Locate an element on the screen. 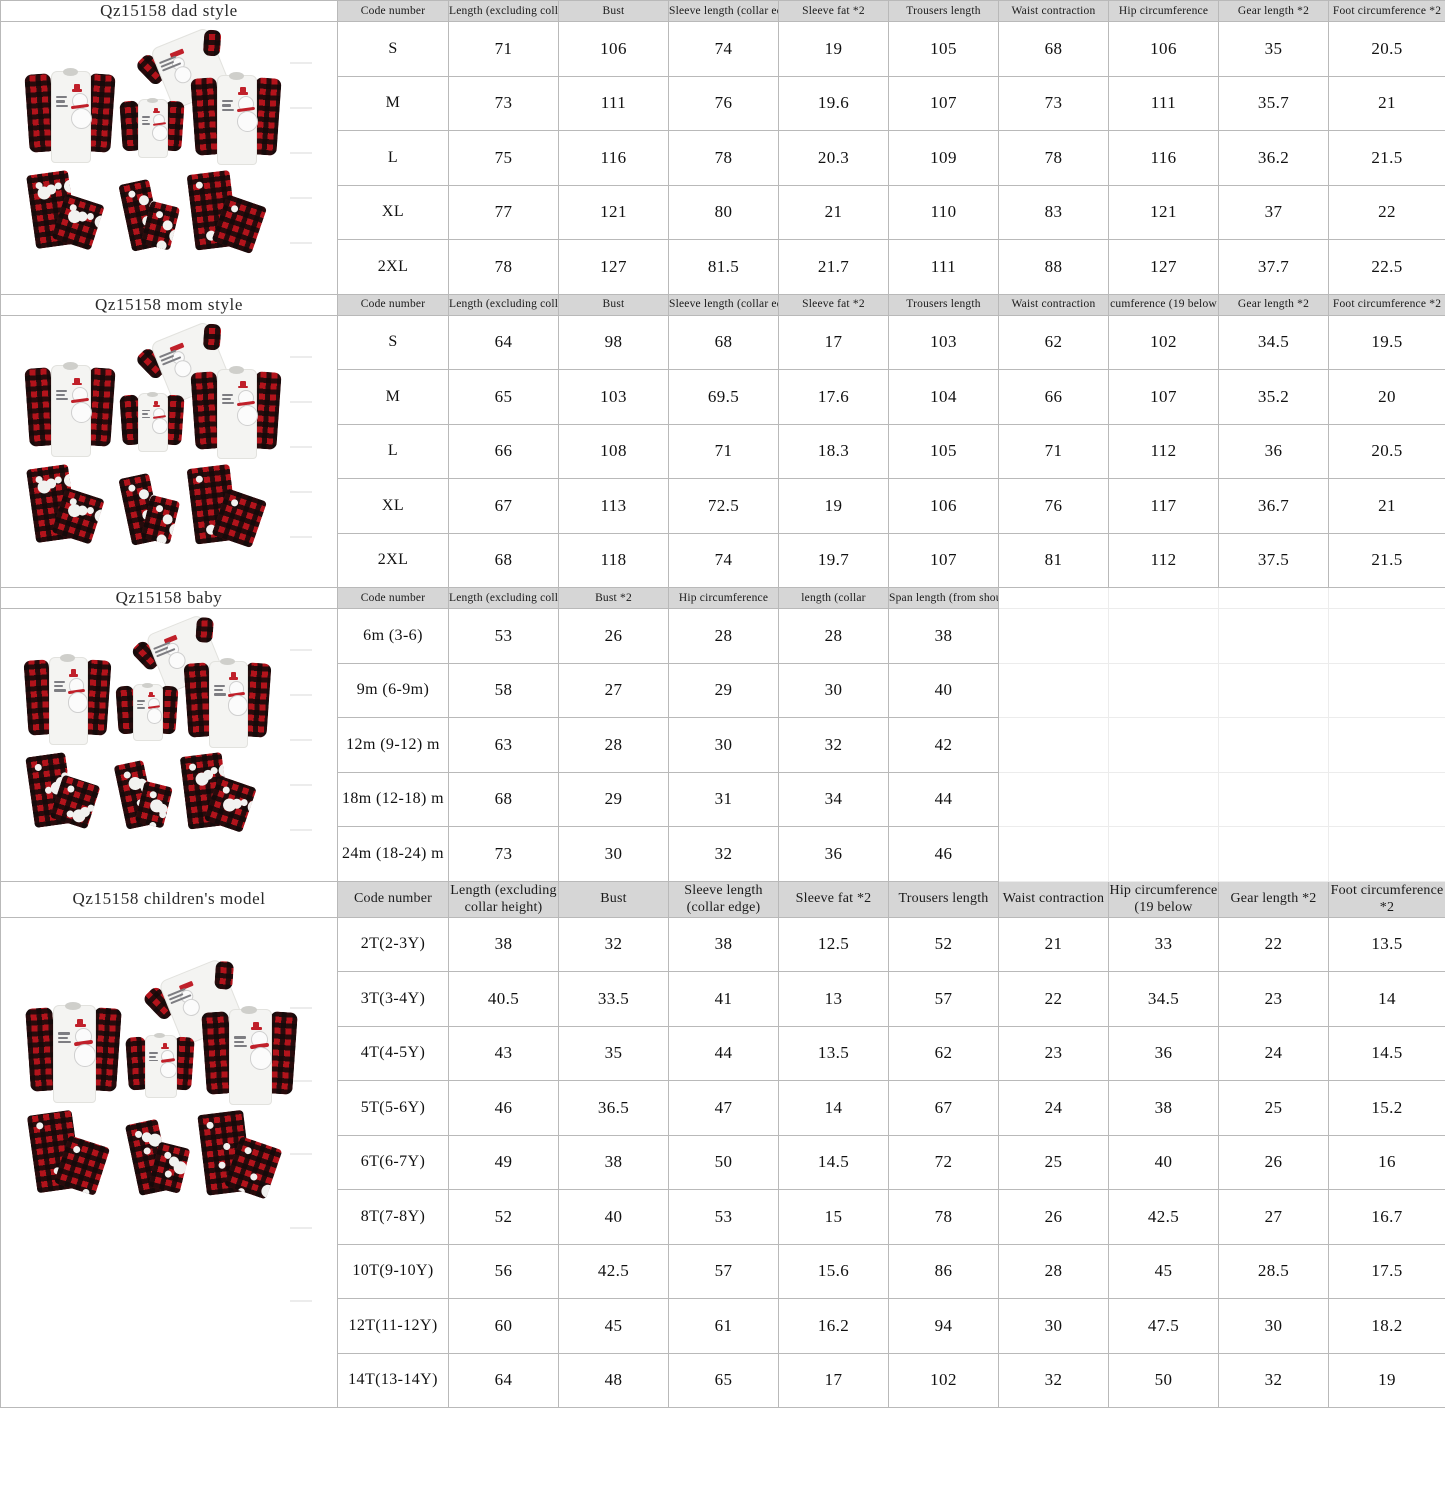 The height and width of the screenshot is (1493, 1445). cell-dad-4-7: 127 is located at coordinates (1163, 267).